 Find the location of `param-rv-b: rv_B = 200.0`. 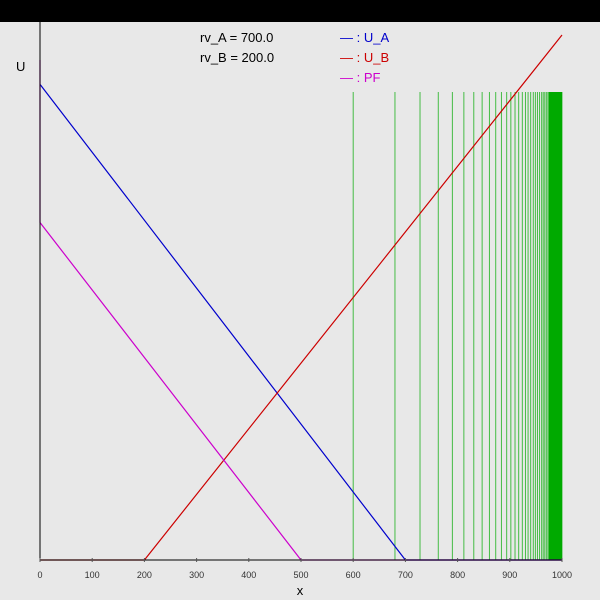

param-rv-b: rv_B = 200.0 is located at coordinates (237, 57).